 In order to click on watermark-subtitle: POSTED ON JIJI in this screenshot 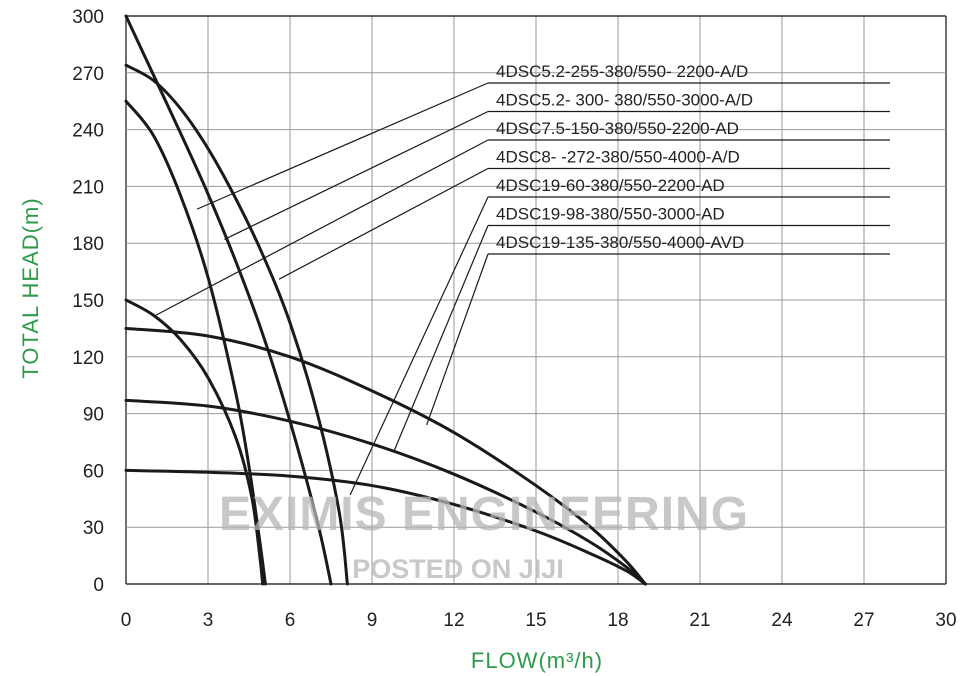, I will do `click(458, 569)`.